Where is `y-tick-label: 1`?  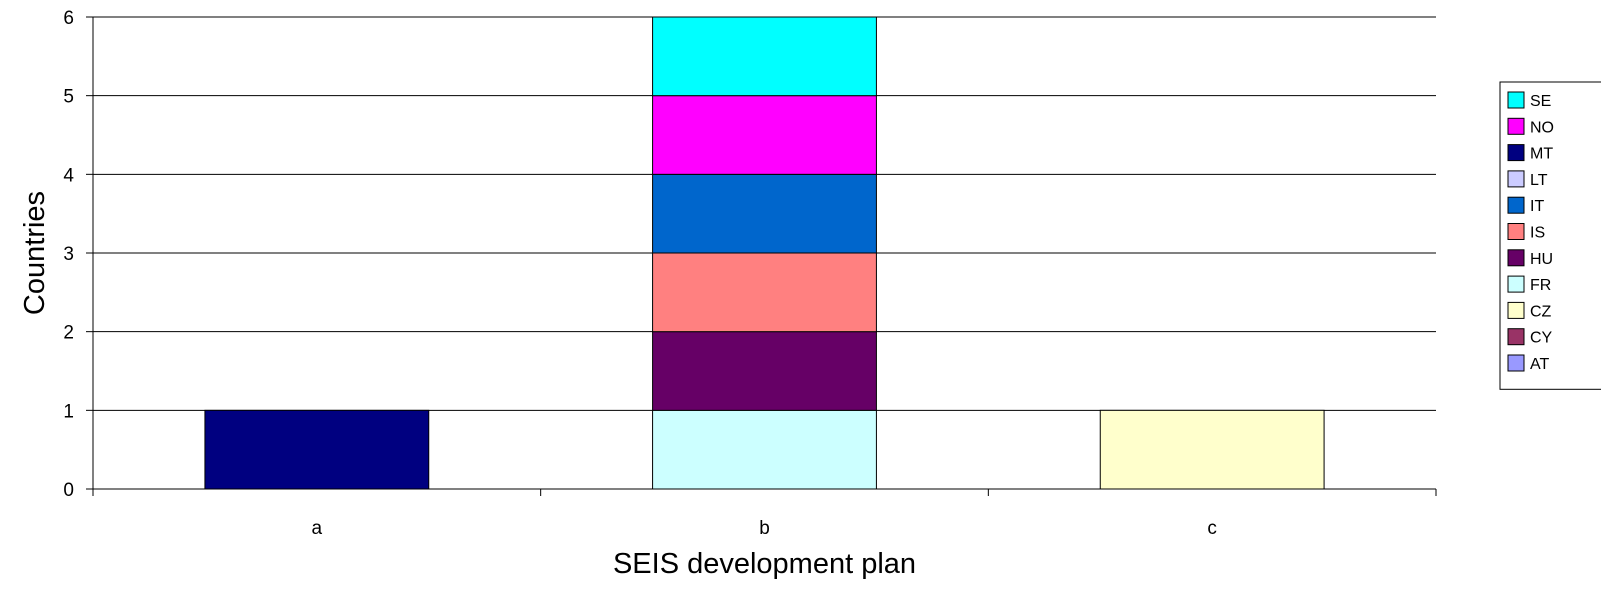
y-tick-label: 1 is located at coordinates (68, 411).